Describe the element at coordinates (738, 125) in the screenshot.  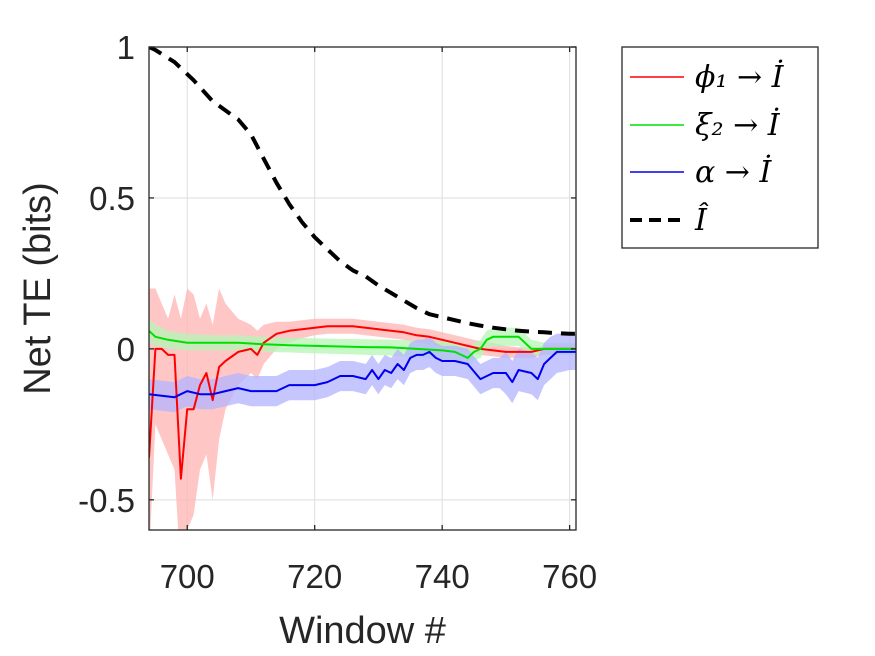
I see `legend-label-1: ξ₂ → İ` at that location.